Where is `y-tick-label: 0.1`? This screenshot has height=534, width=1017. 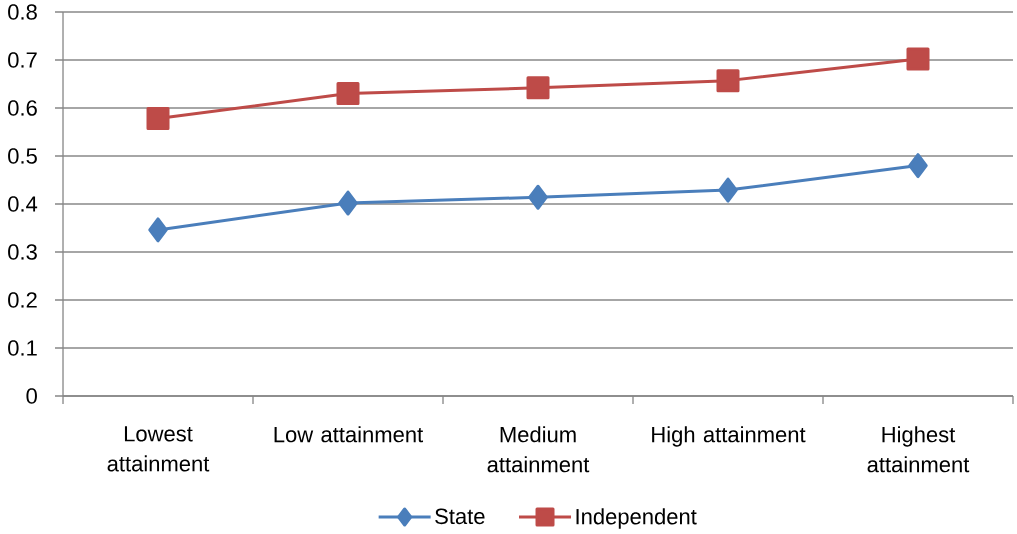
y-tick-label: 0.1 is located at coordinates (22, 348).